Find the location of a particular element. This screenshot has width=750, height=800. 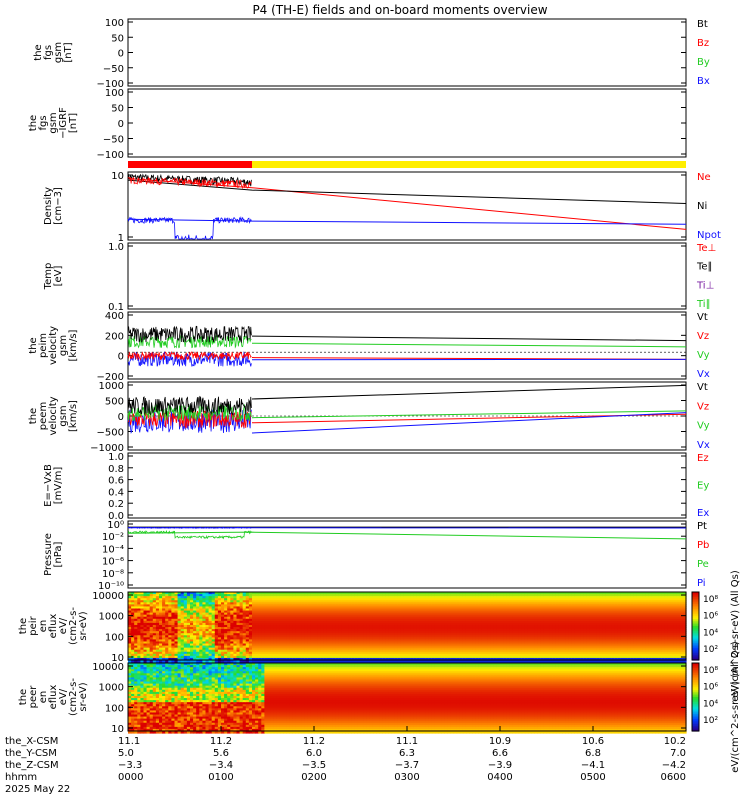

pressure-tick-label: 10⁻¹⁰ is located at coordinates (111, 586).